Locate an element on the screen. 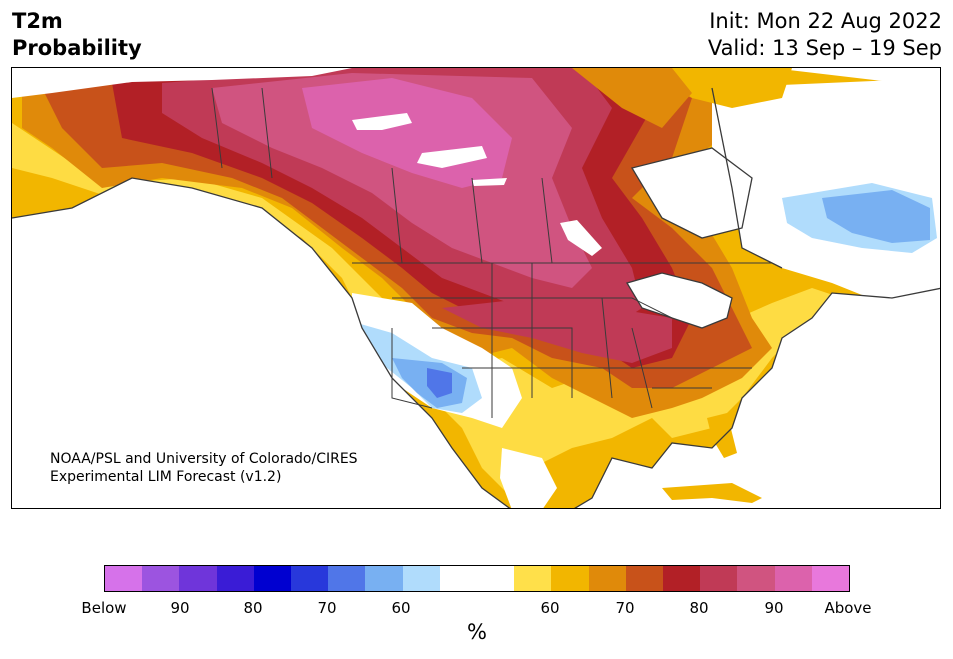 The height and width of the screenshot is (659, 953). south-white-region is located at coordinates (528, 478).